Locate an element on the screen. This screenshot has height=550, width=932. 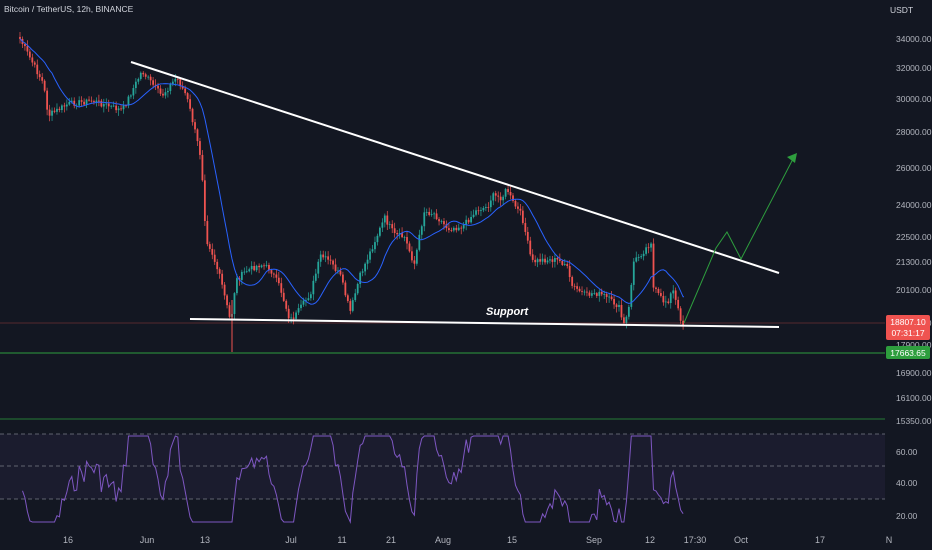
support-price-value: 17663.65 is located at coordinates (908, 353).